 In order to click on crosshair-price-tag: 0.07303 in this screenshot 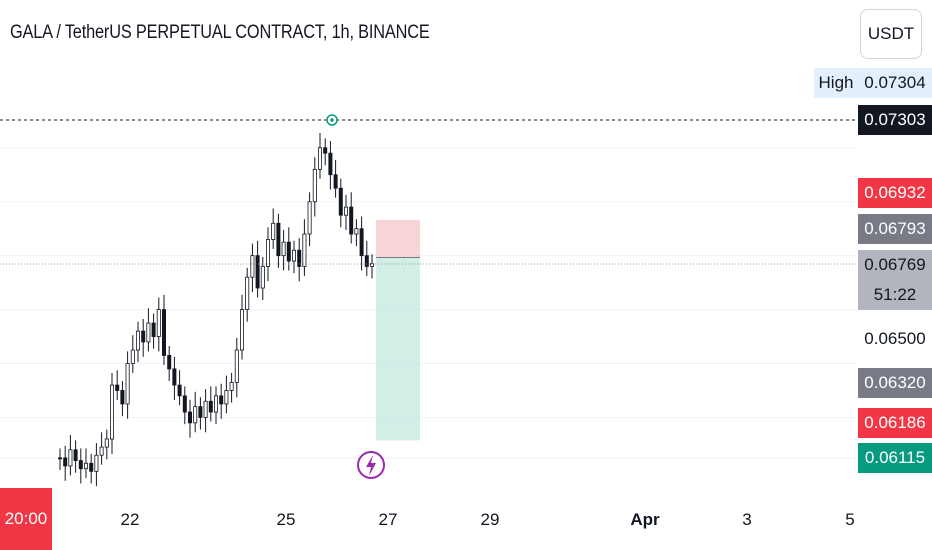, I will do `click(895, 120)`.